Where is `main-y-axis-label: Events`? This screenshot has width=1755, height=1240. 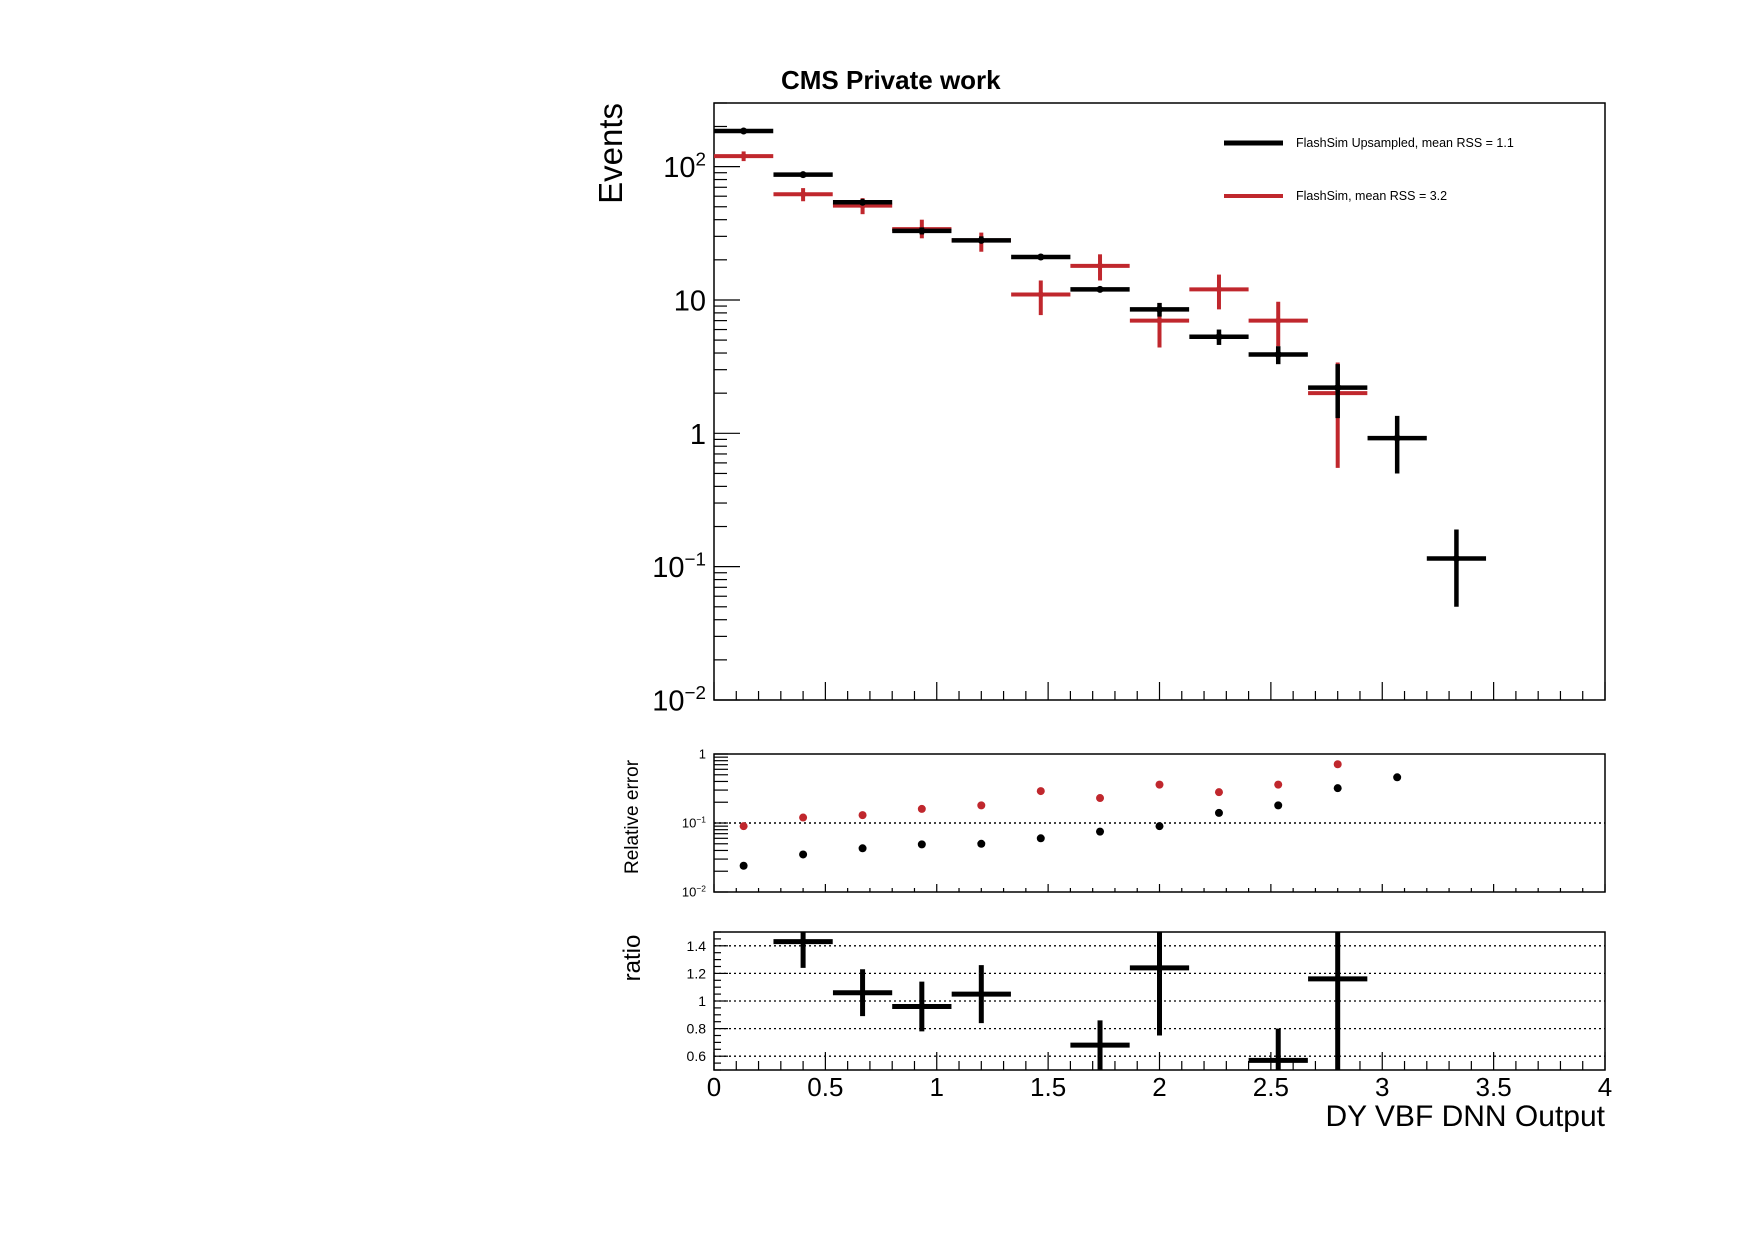
main-y-axis-label: Events is located at coordinates (610, 153).